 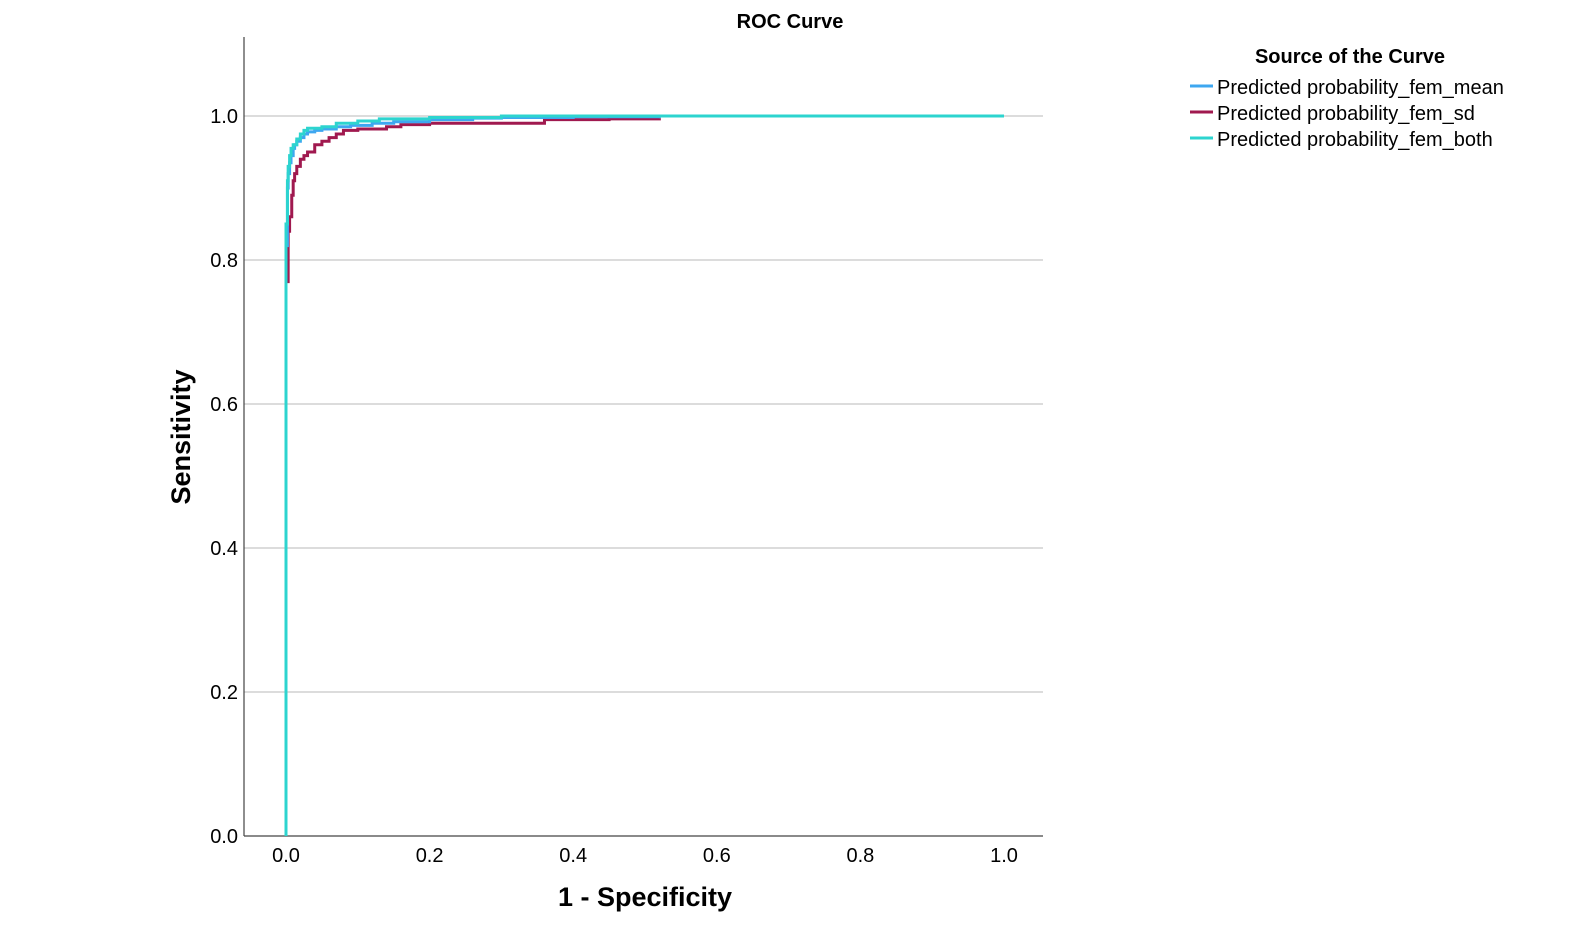 What do you see at coordinates (573, 856) in the screenshot?
I see `x-tick-label-2: 0.4` at bounding box center [573, 856].